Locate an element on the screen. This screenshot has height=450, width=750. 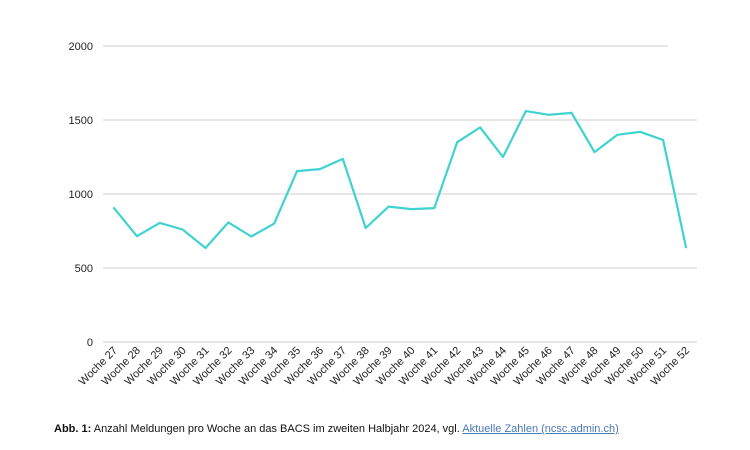
y-tick-label: 1500 is located at coordinates (81, 121).